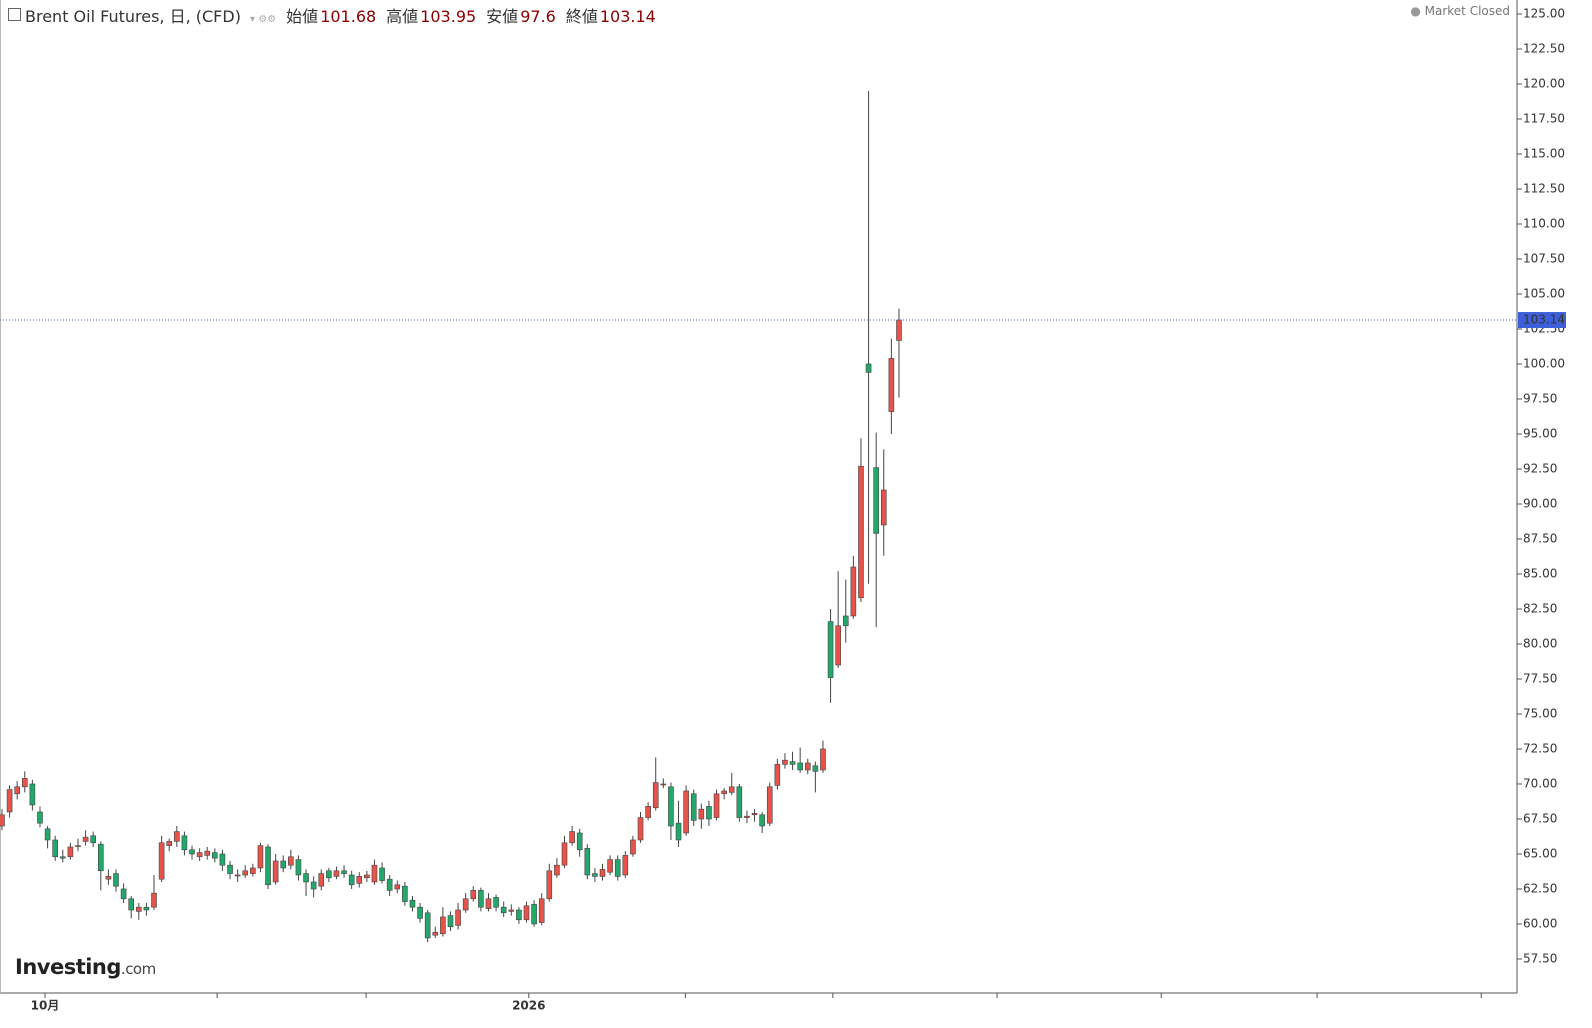  Describe the element at coordinates (133, 16) in the screenshot. I see `chart-title: Brent Oil Futures, 日, (CFD)` at that location.